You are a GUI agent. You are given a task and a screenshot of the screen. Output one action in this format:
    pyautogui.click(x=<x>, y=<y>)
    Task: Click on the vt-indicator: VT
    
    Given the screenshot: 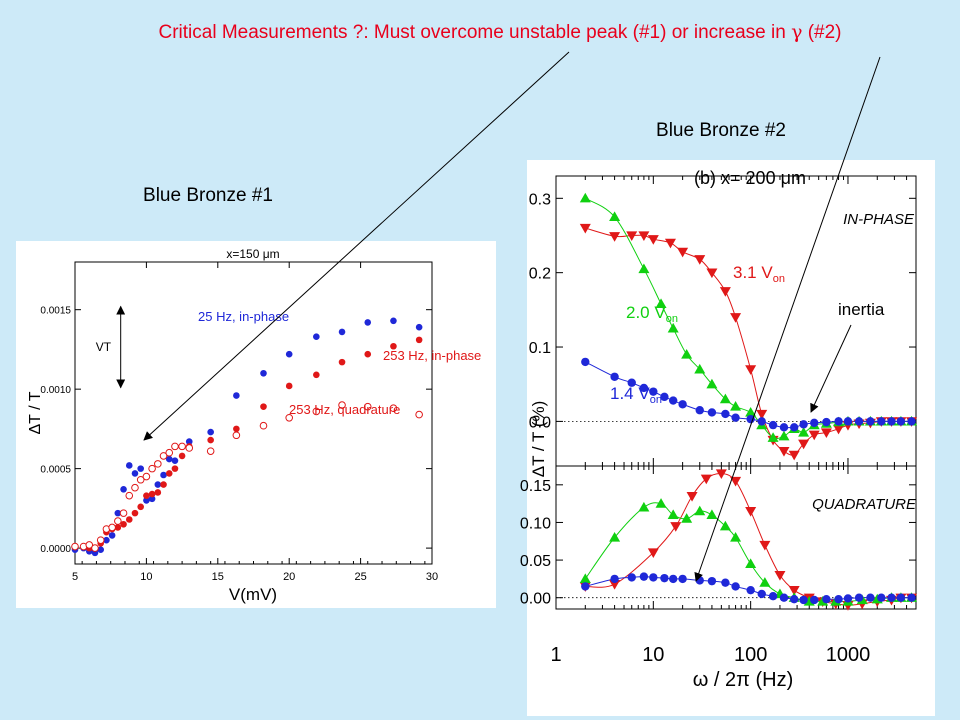 What is the action you would take?
    pyautogui.click(x=111, y=347)
    